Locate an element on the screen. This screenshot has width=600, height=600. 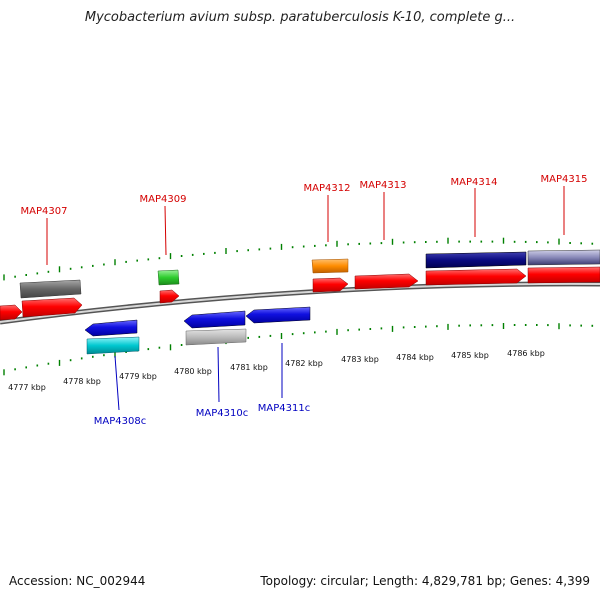
forward-tick-ruler is located at coordinates (298, 259).